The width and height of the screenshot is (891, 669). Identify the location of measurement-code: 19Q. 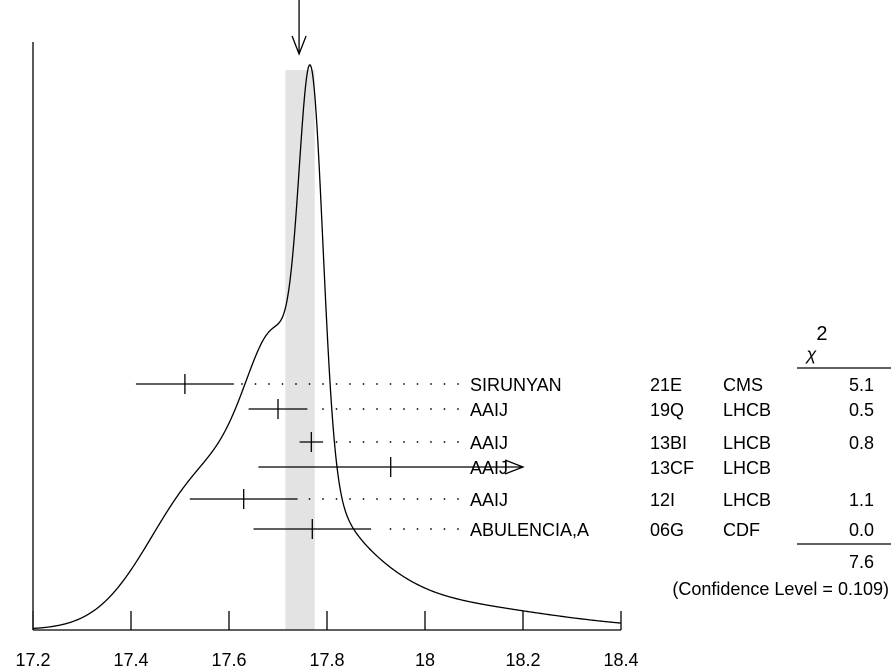
(667, 410).